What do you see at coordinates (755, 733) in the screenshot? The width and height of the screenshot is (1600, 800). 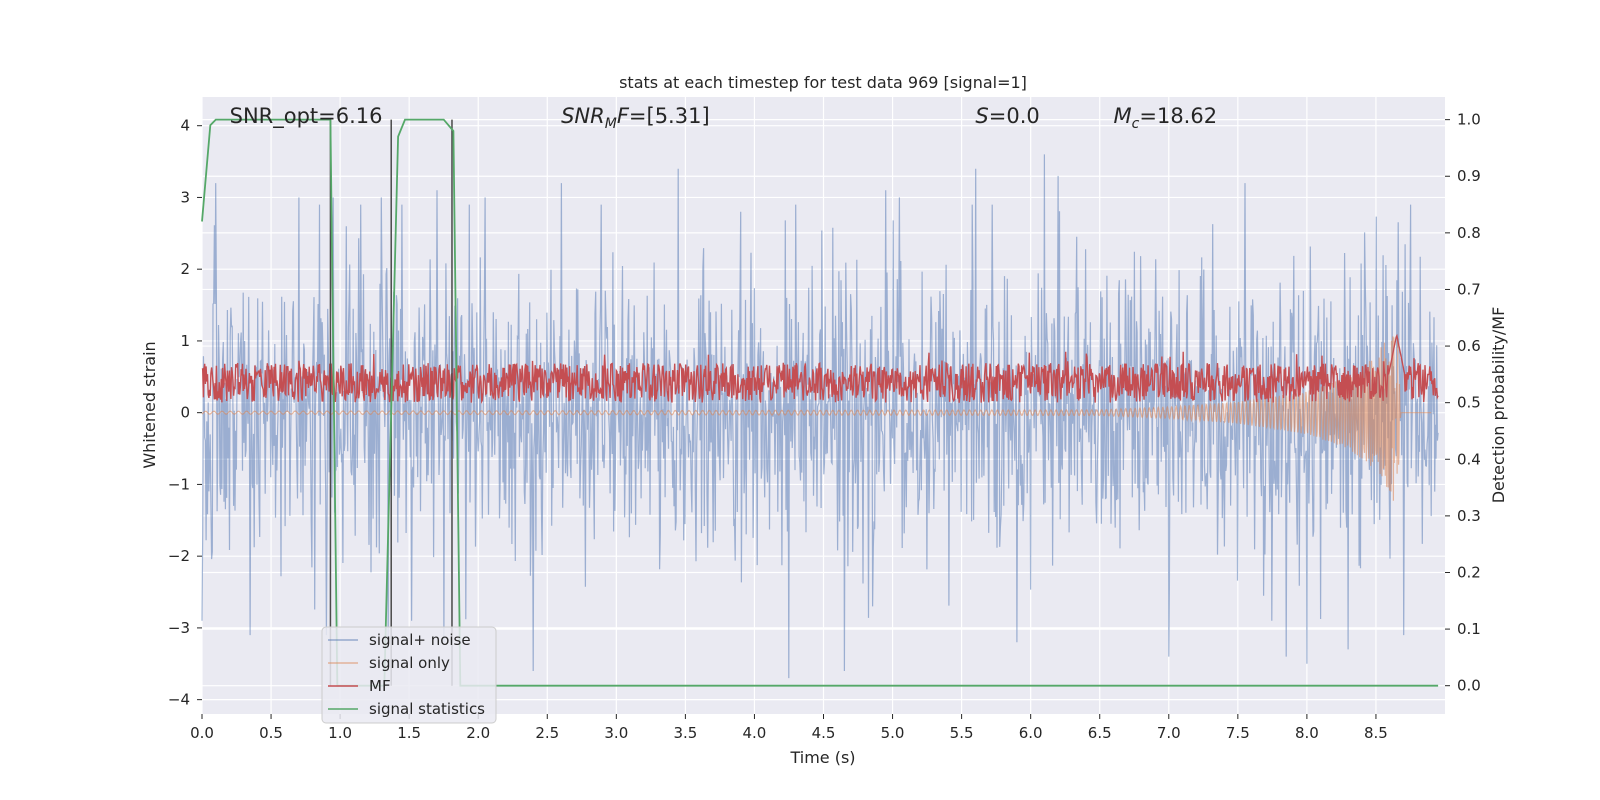 I see `x-tick-label: 4.0` at bounding box center [755, 733].